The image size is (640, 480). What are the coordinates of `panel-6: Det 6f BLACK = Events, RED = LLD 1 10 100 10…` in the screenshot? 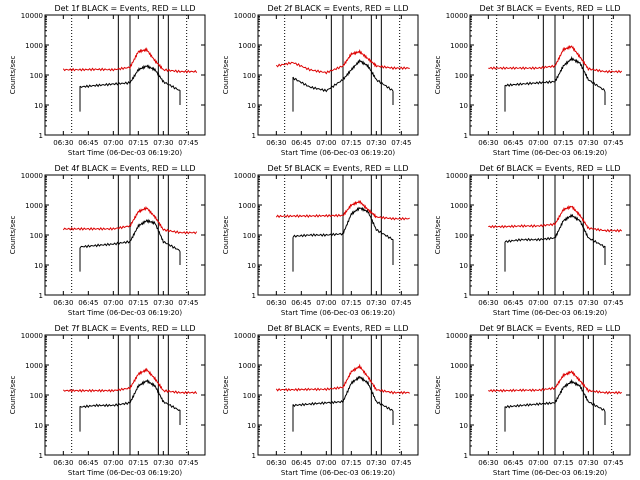 It's located at (532, 240).